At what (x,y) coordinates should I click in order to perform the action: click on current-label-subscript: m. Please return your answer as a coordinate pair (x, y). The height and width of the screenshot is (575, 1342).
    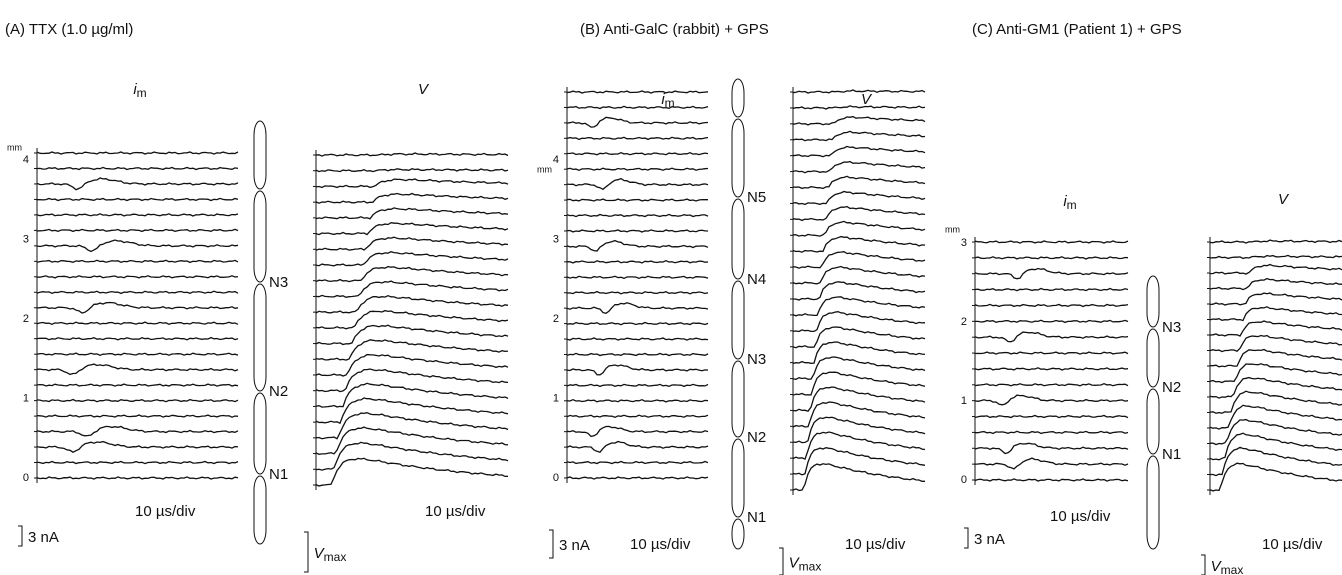
    Looking at the image, I should click on (1072, 205).